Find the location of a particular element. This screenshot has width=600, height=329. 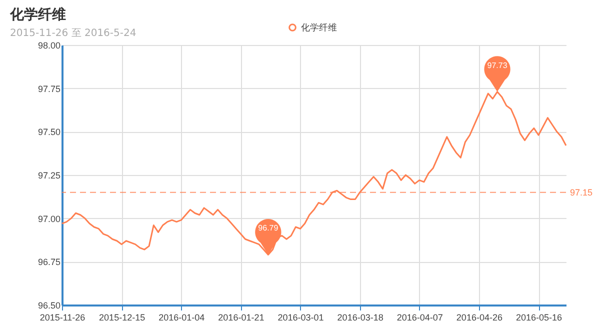

y-tick-label: 97.00 is located at coordinates (49, 219).